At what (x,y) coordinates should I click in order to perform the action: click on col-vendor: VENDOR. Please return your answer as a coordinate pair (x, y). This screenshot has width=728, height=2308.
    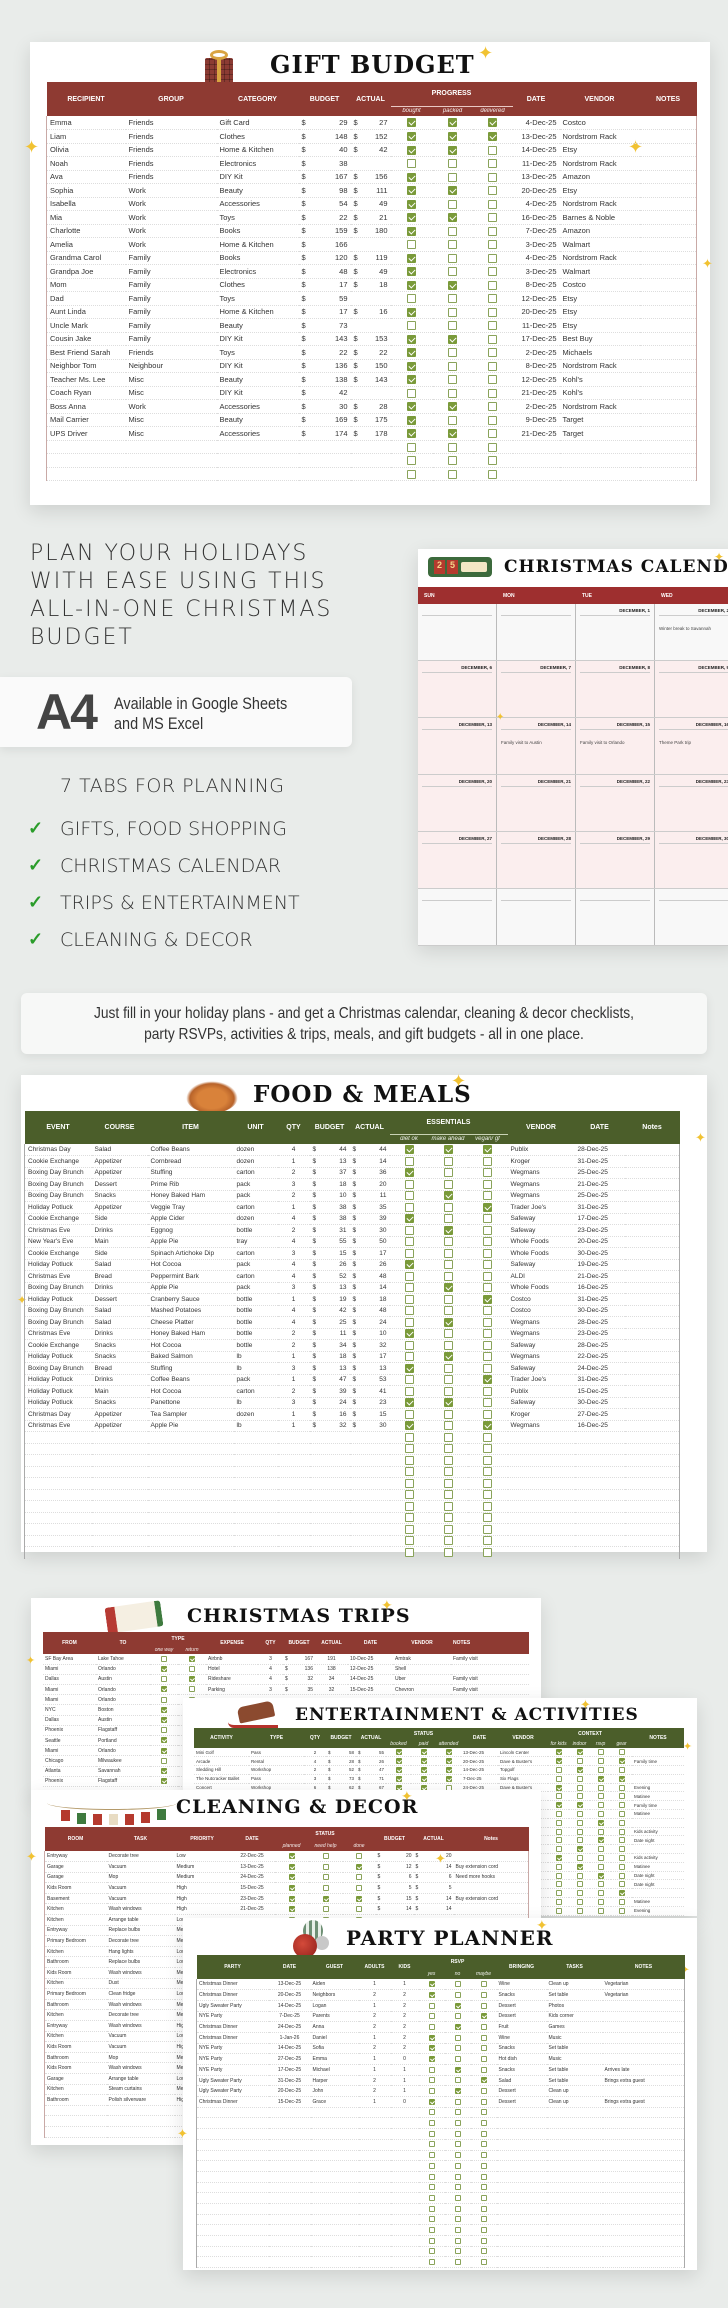
    Looking at the image, I should click on (523, 1738).